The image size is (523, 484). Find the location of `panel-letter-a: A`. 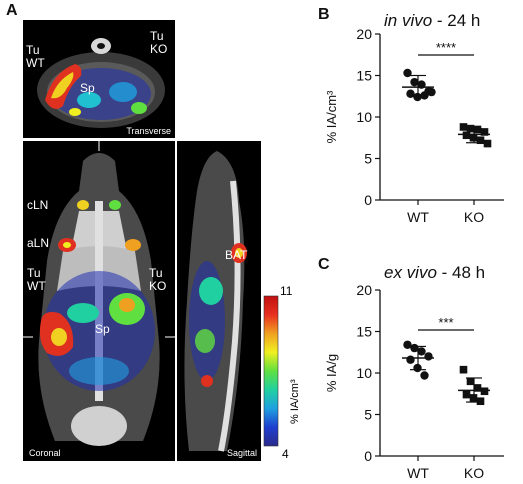

panel-letter-a: A is located at coordinates (12, 10).